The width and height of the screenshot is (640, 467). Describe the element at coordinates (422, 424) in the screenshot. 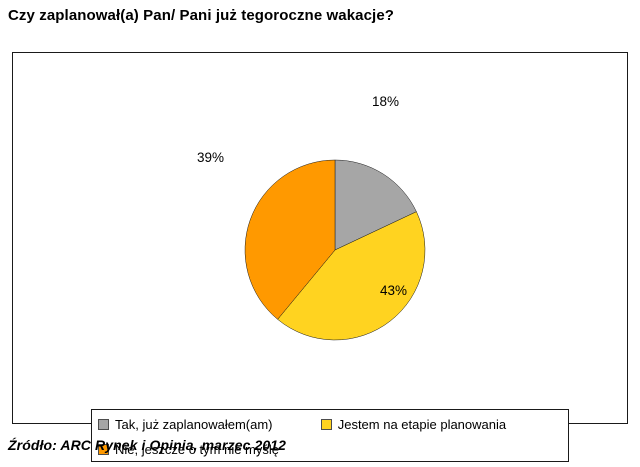

I see `legend-label: Jestem na etapie planowania` at that location.